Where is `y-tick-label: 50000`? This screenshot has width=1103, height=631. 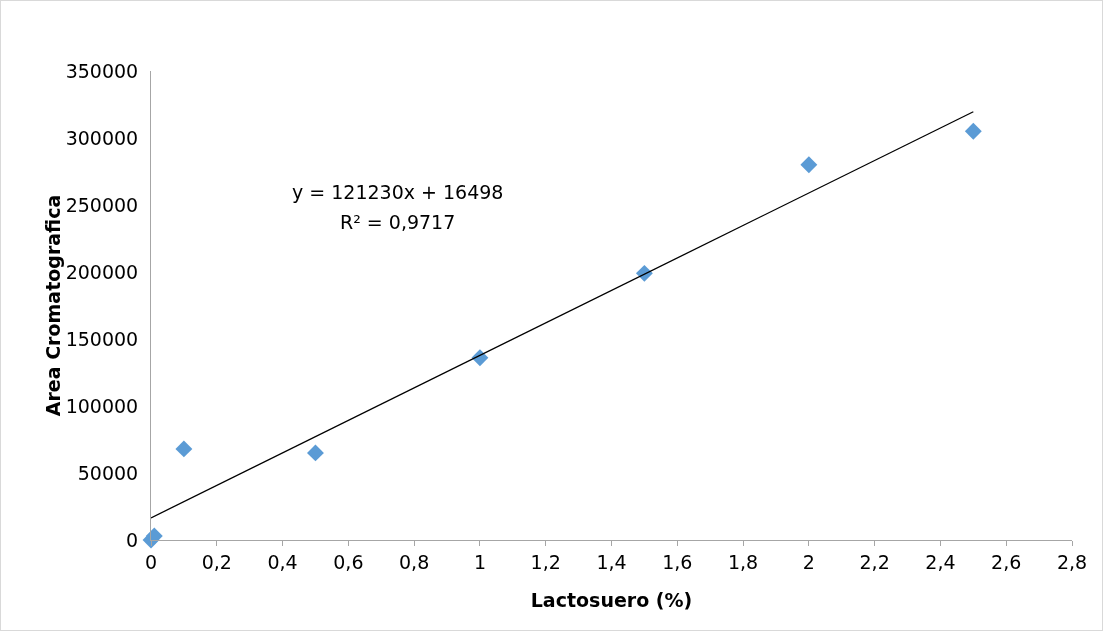 y-tick-label: 50000 is located at coordinates (108, 472).